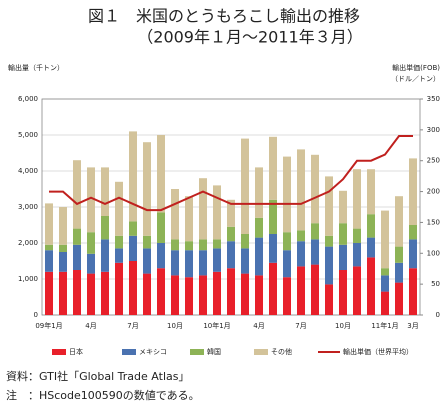 This screenshot has height=413, width=448. What do you see at coordinates (97, 376) in the screenshot?
I see `note: 資料：GTI社「Global Trade Atlas」` at bounding box center [97, 376].